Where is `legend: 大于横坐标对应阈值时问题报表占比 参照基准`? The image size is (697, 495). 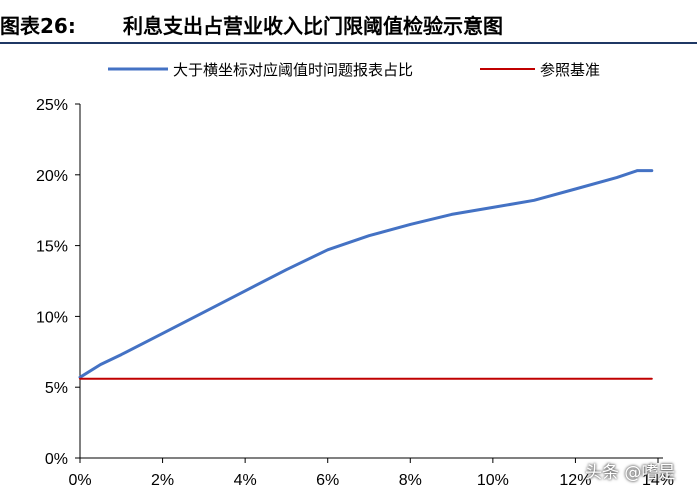
legend: 大于横坐标对应阈值时问题报表占比 参照基准 is located at coordinates (354, 70).